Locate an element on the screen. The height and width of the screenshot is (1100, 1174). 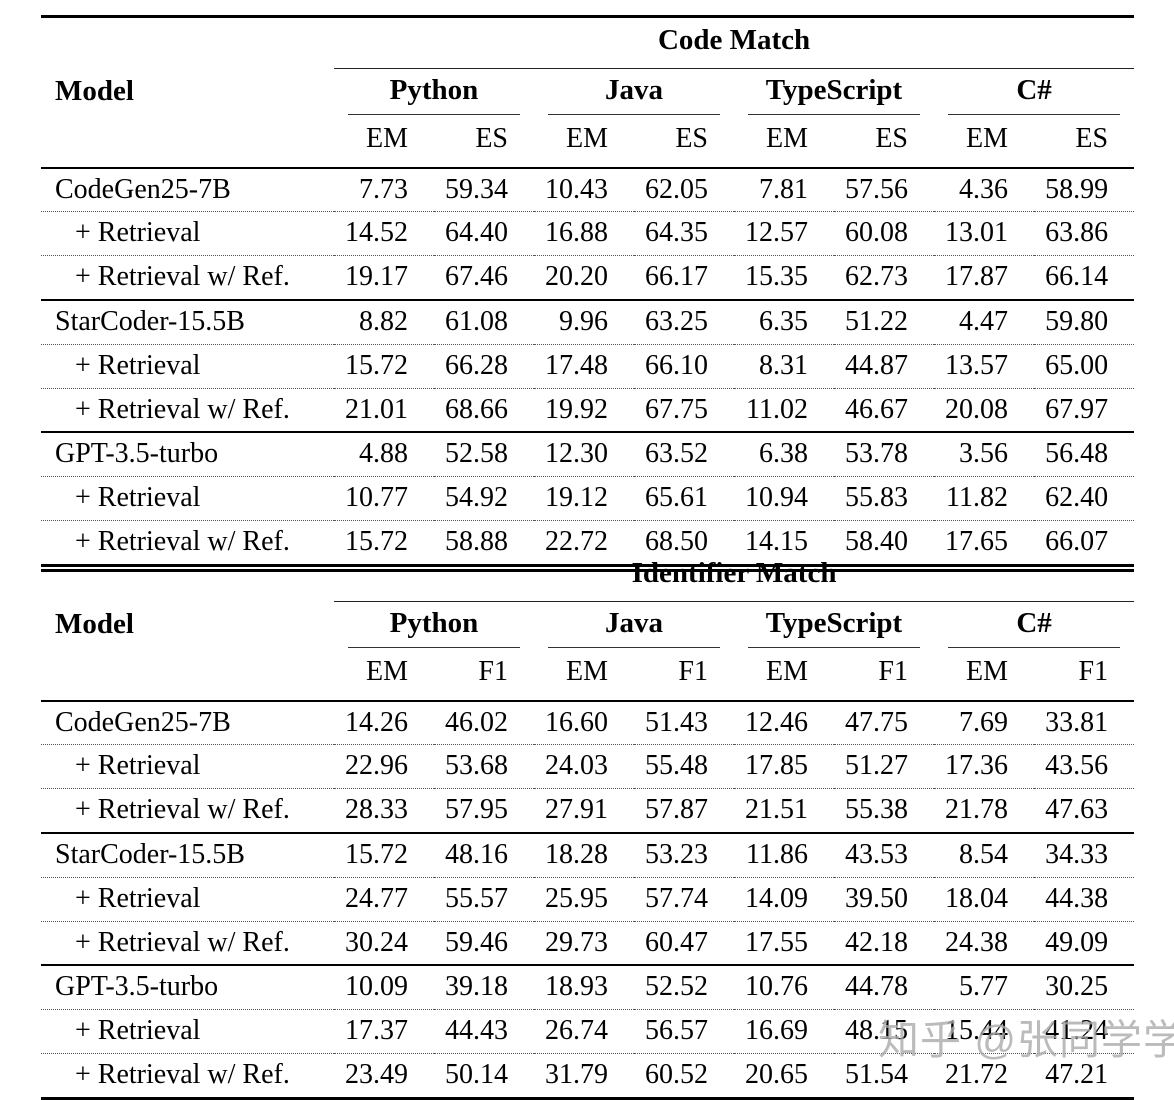
value-cell: 15.44 is located at coordinates (984, 1031).